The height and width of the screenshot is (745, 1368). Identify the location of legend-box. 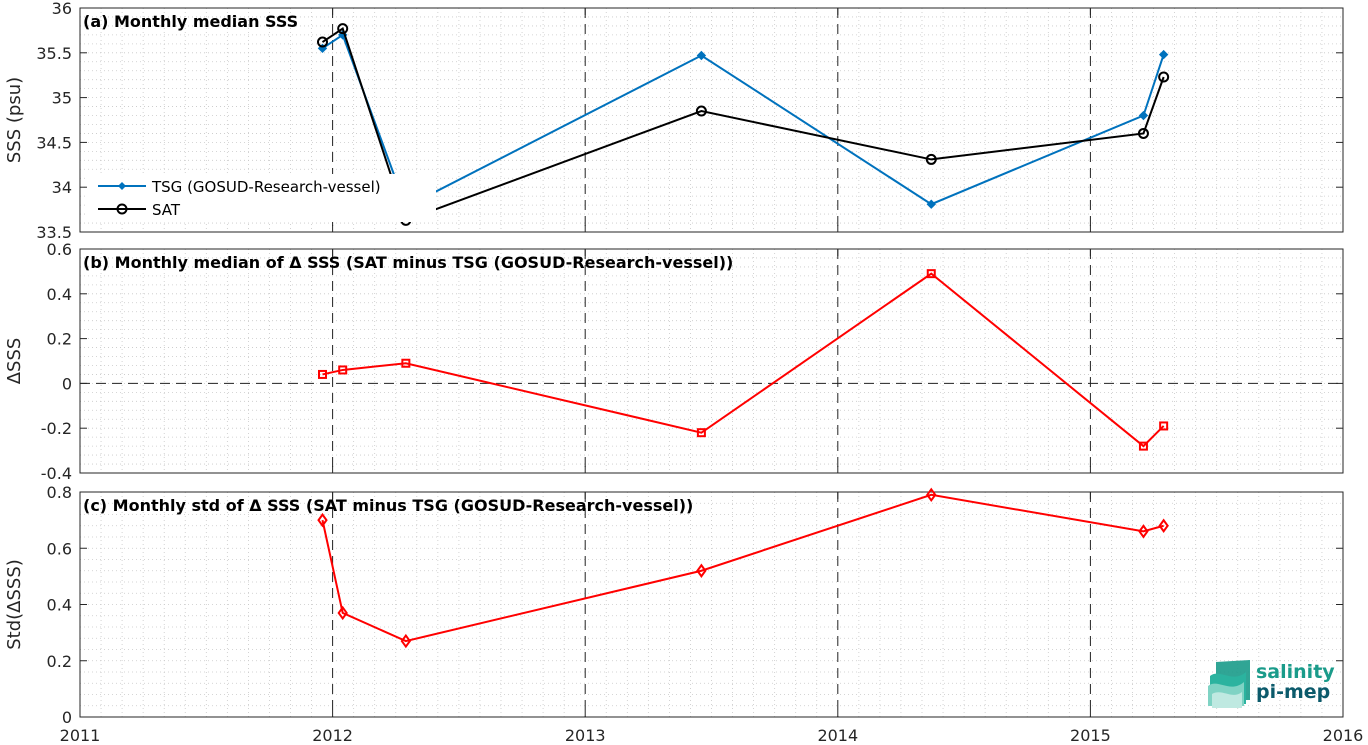
(262, 198).